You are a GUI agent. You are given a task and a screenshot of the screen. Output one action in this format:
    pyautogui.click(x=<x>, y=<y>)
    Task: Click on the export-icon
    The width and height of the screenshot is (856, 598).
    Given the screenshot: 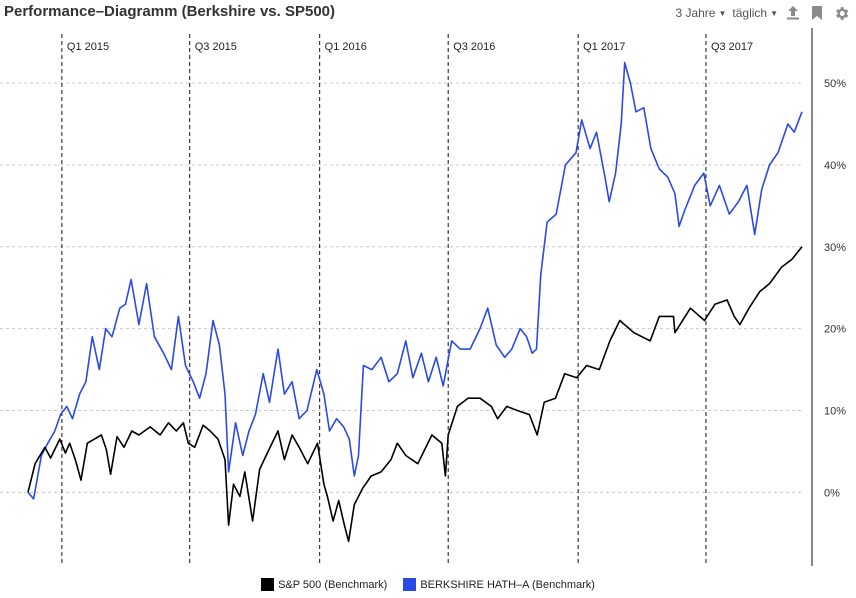 What is the action you would take?
    pyautogui.click(x=793, y=13)
    